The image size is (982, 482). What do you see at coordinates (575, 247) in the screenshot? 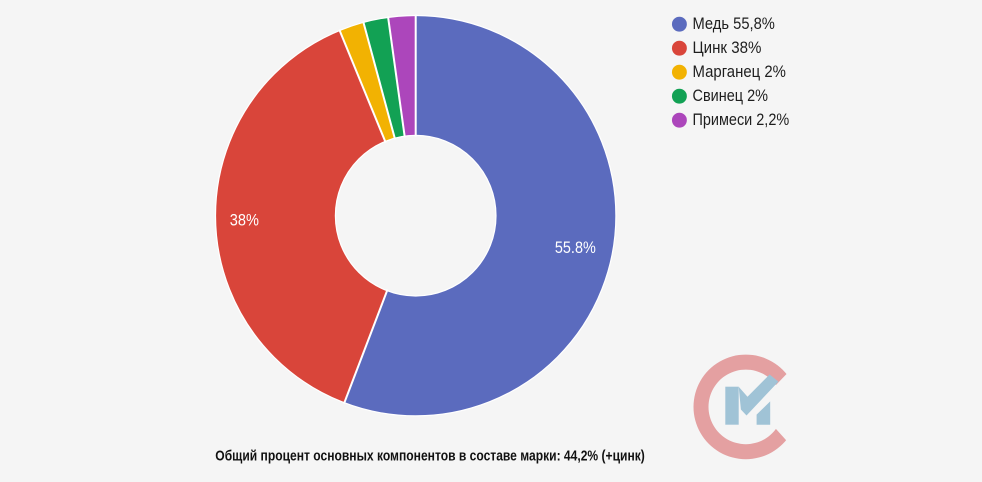
I see `svg-text: 55.8%` at bounding box center [575, 247].